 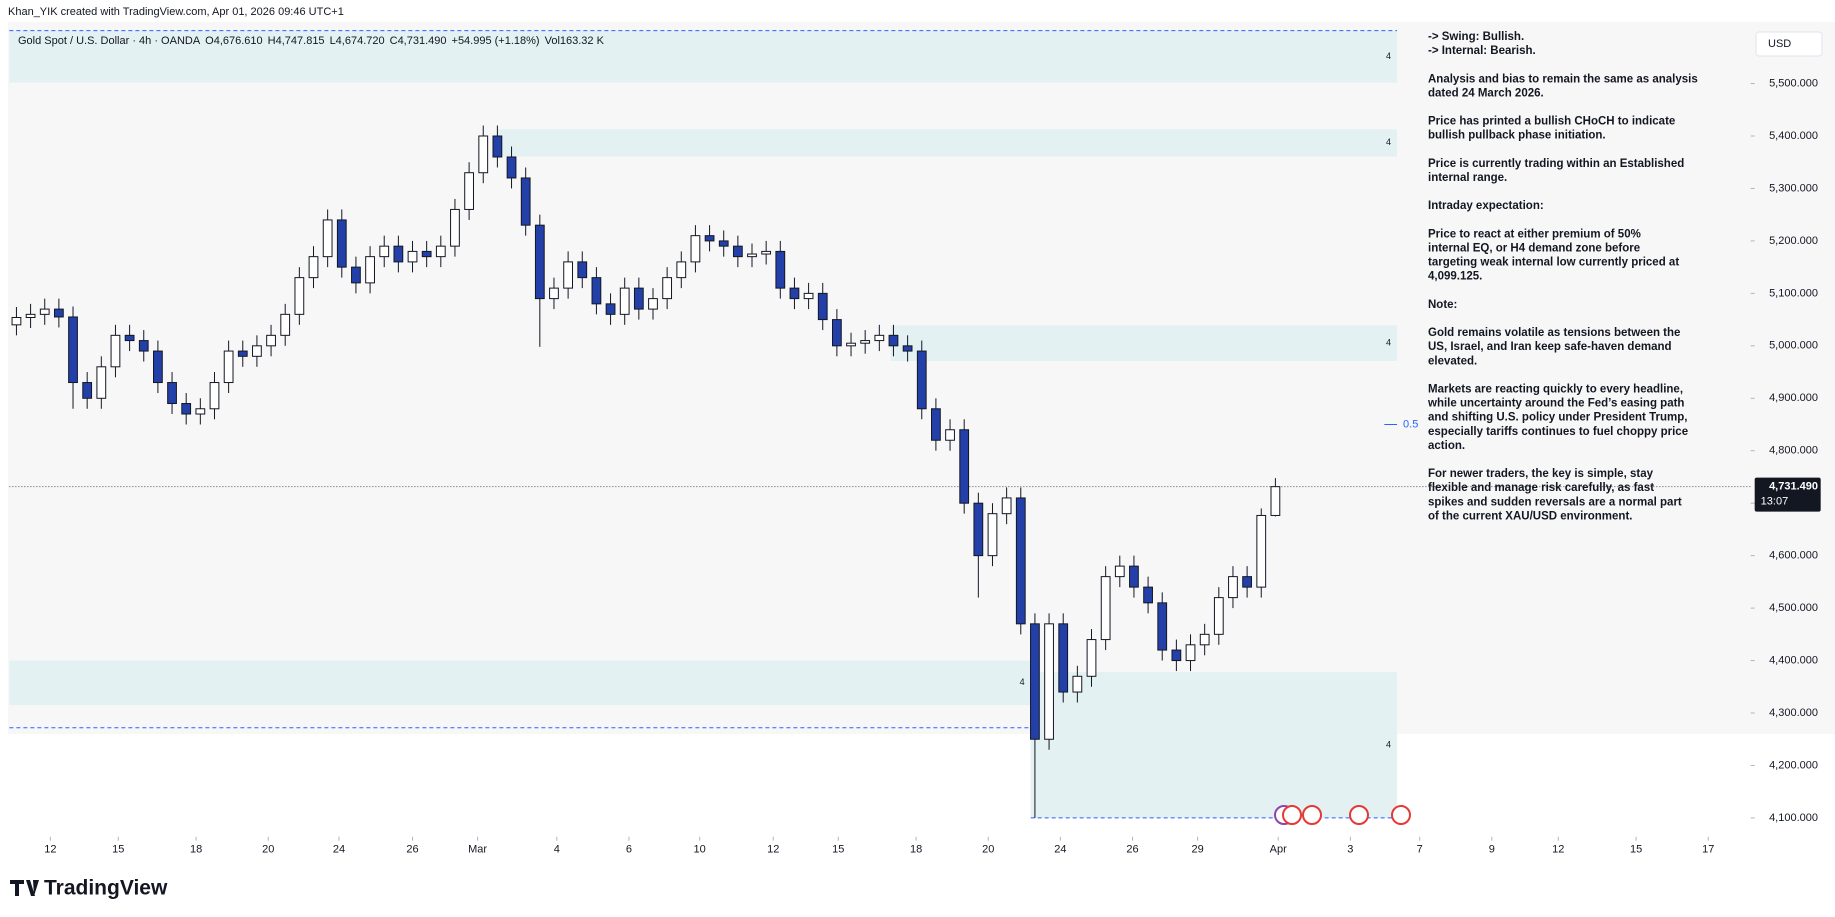 What do you see at coordinates (339, 850) in the screenshot?
I see `x-tick-label: 24` at bounding box center [339, 850].